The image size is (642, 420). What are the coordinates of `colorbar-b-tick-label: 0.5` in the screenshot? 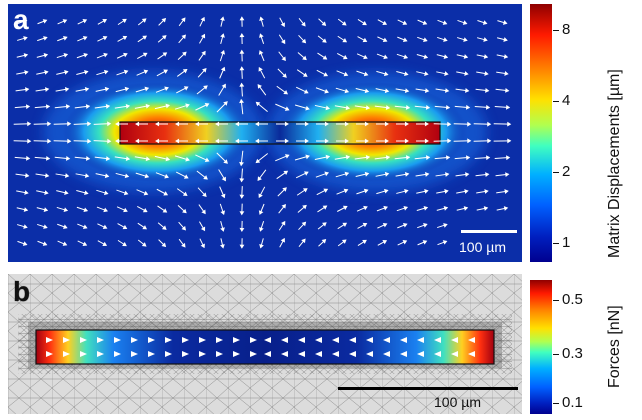 It's located at (572, 299).